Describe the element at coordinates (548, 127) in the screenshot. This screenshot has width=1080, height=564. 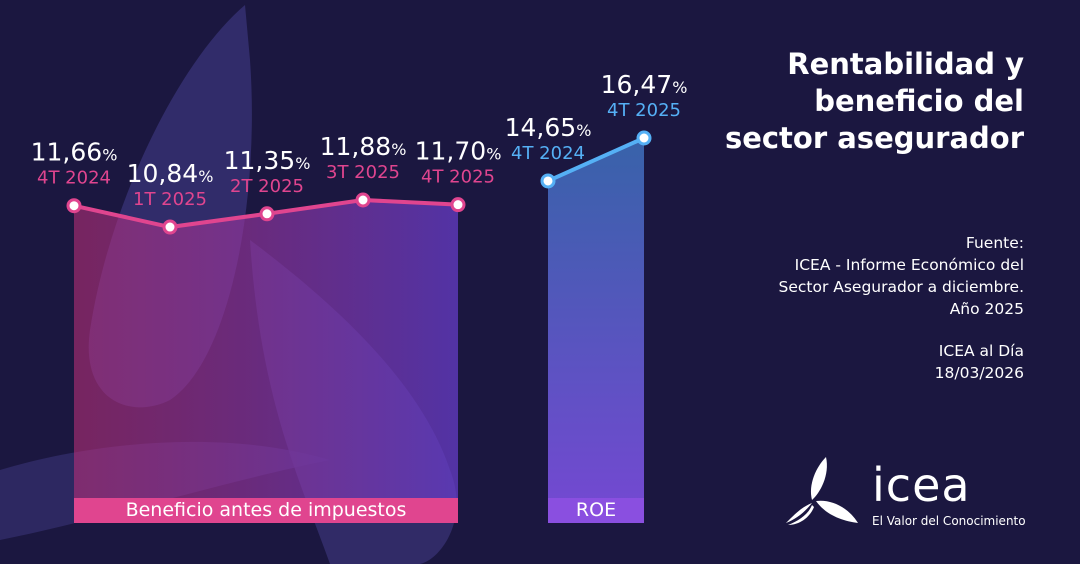
I see `value-label: 14,65%` at that location.